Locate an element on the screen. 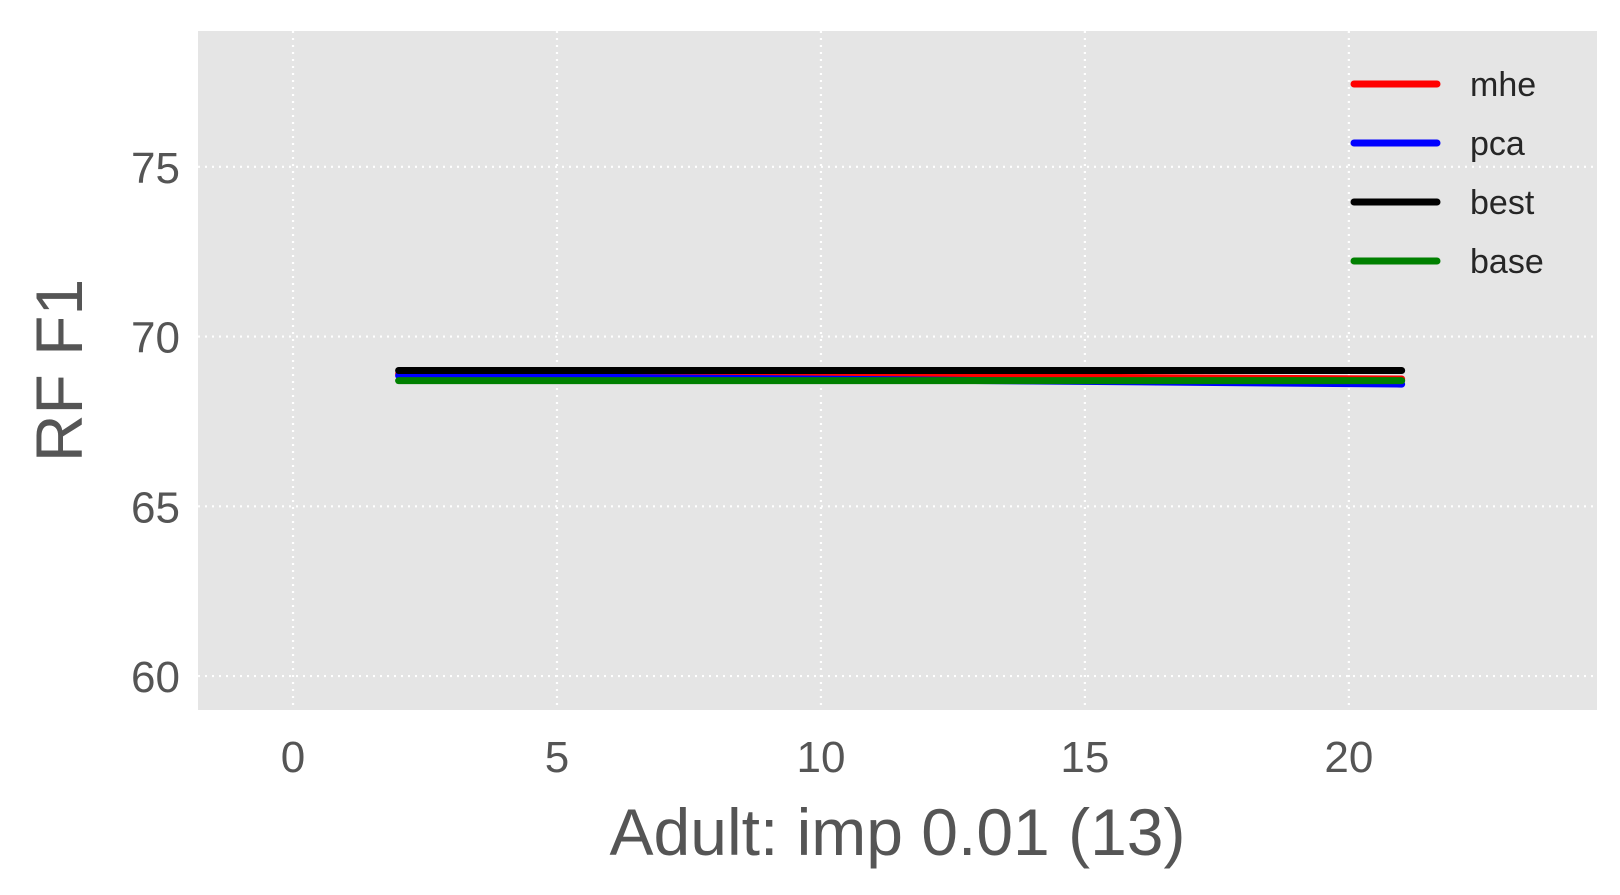  x-axis-title: Adult: imp 0.01 (13) is located at coordinates (898, 832).